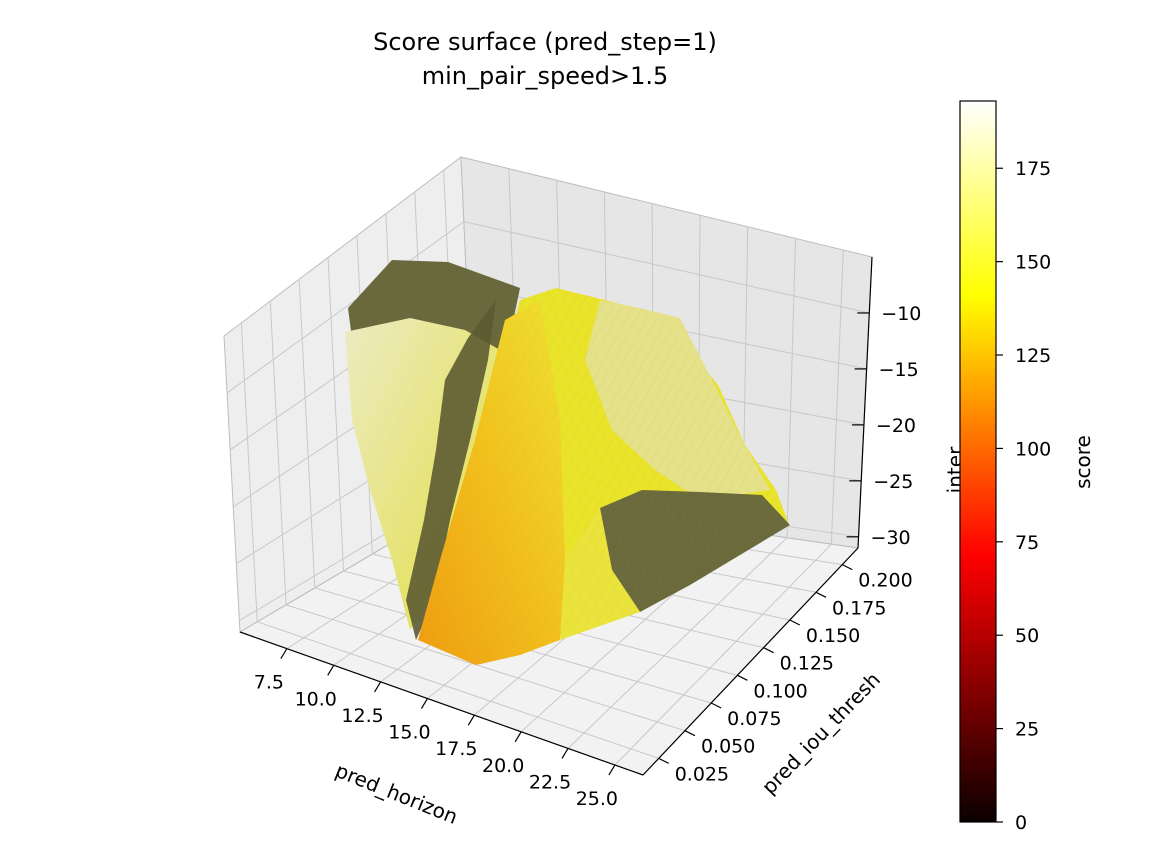 The height and width of the screenshot is (864, 1152). I want to click on colorbar: 0 25 50 75 100 125 150 175 score, so click(1027, 467).